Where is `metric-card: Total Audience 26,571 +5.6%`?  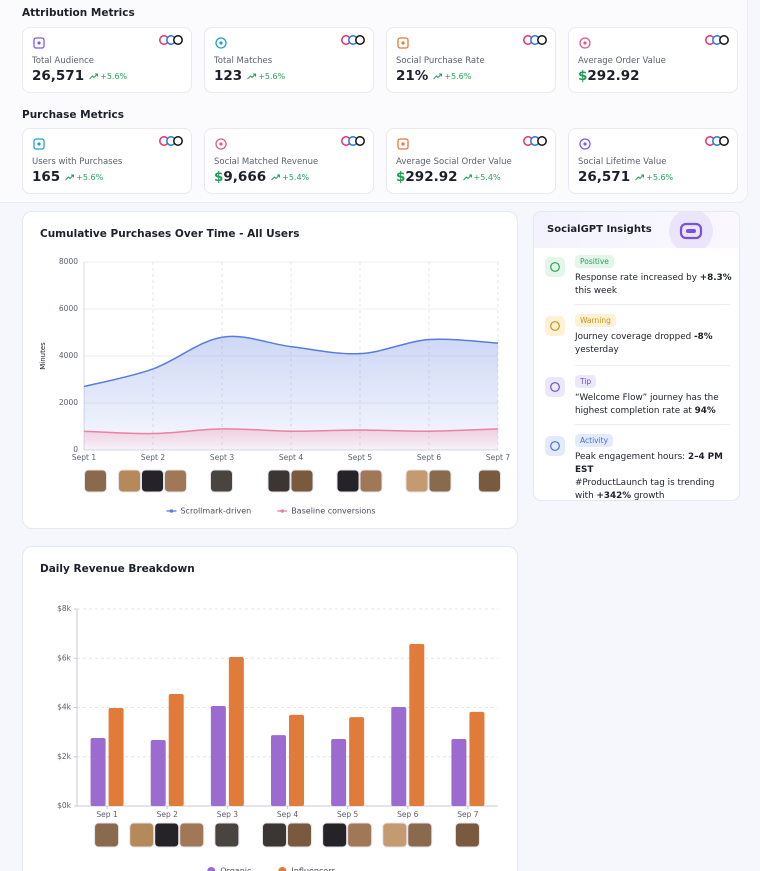 metric-card: Total Audience 26,571 +5.6% is located at coordinates (107, 60).